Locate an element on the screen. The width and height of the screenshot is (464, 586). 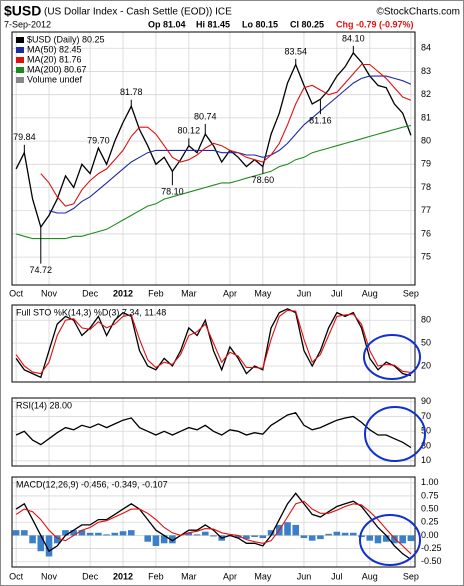
y-tick-label: 81 is located at coordinates (426, 117).